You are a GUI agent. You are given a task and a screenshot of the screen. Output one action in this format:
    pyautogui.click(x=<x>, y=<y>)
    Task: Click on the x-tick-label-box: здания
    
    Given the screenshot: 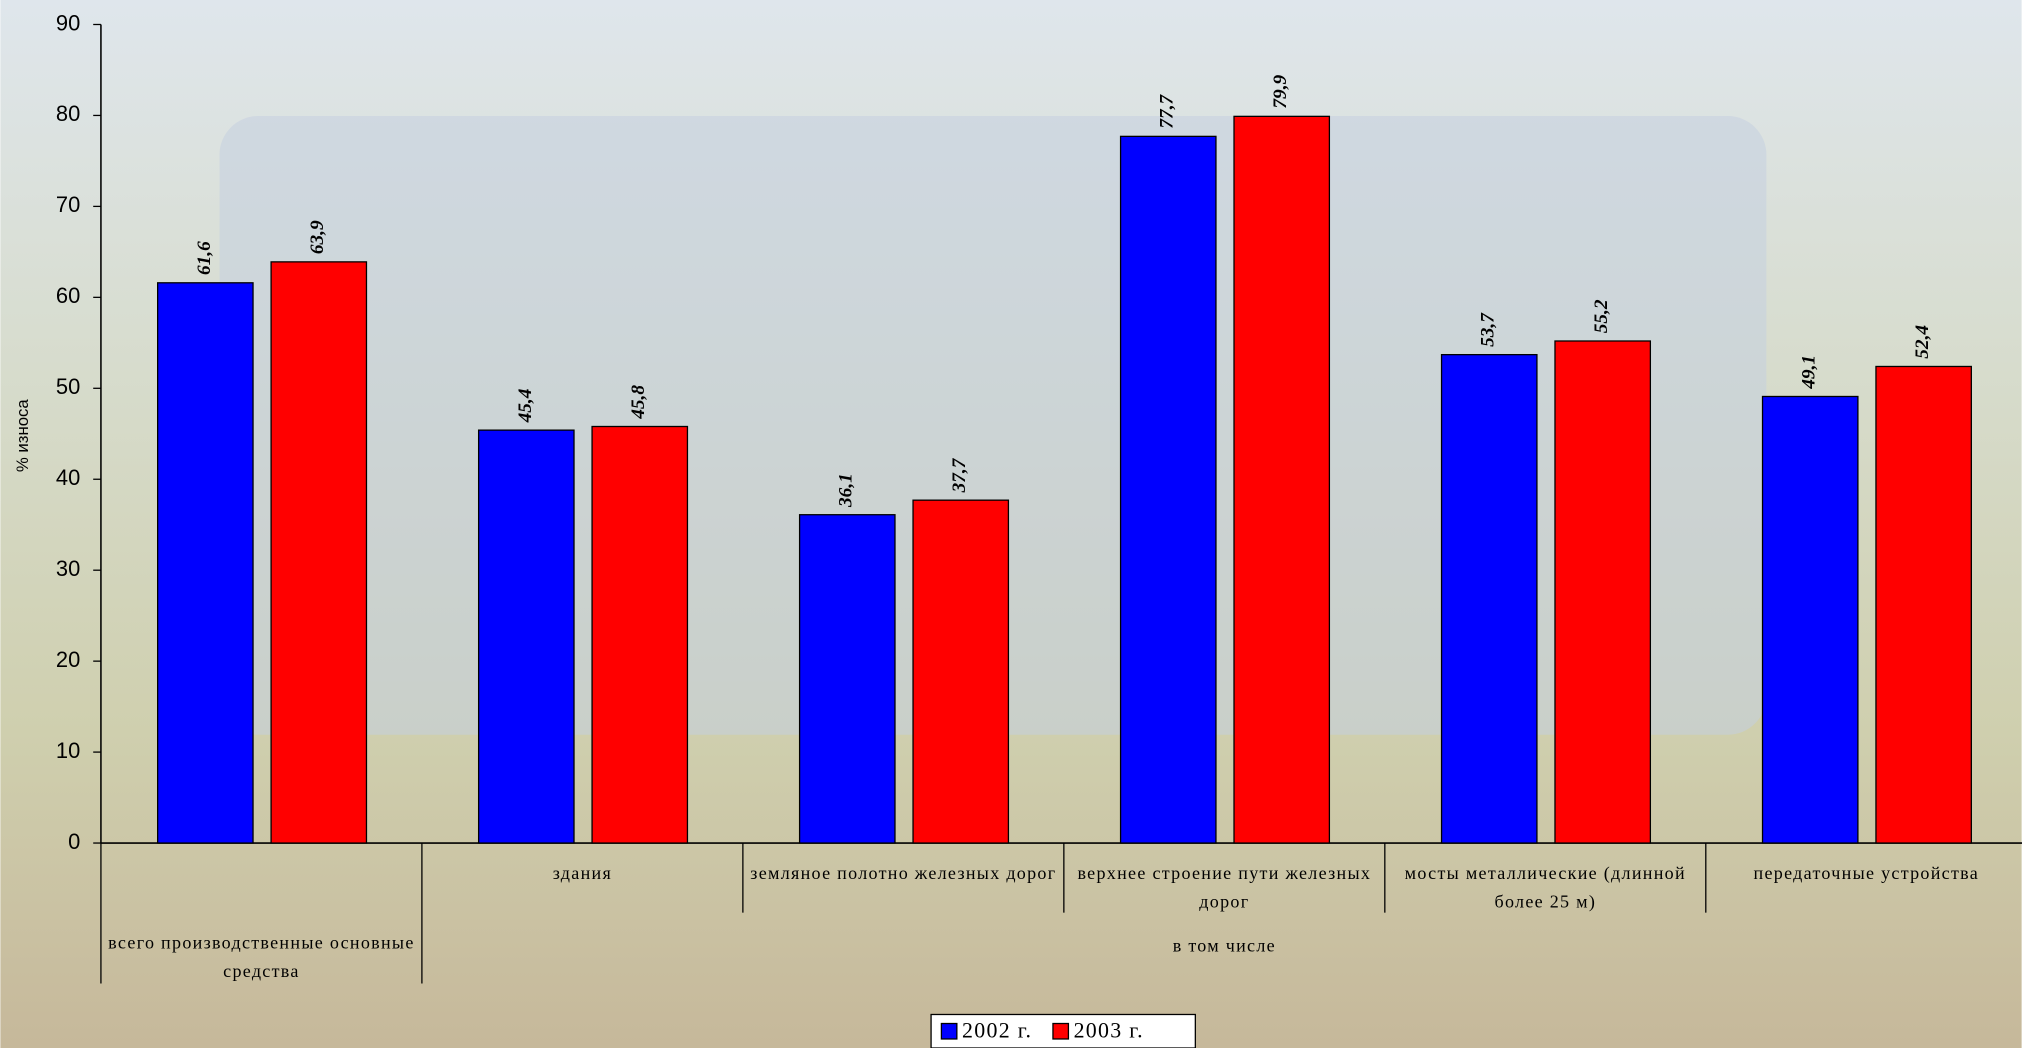 What is the action you would take?
    pyautogui.click(x=582, y=874)
    